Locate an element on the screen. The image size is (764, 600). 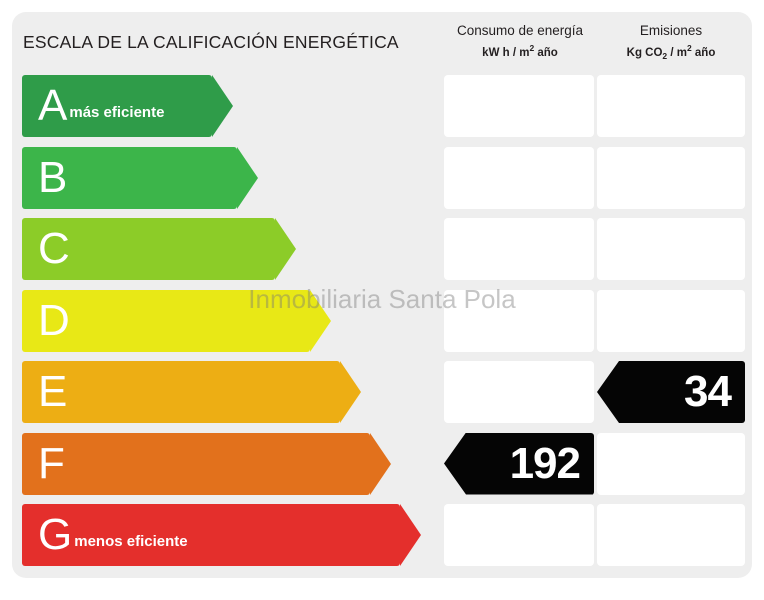
rating-row-f: F 192 is located at coordinates (382, 463).